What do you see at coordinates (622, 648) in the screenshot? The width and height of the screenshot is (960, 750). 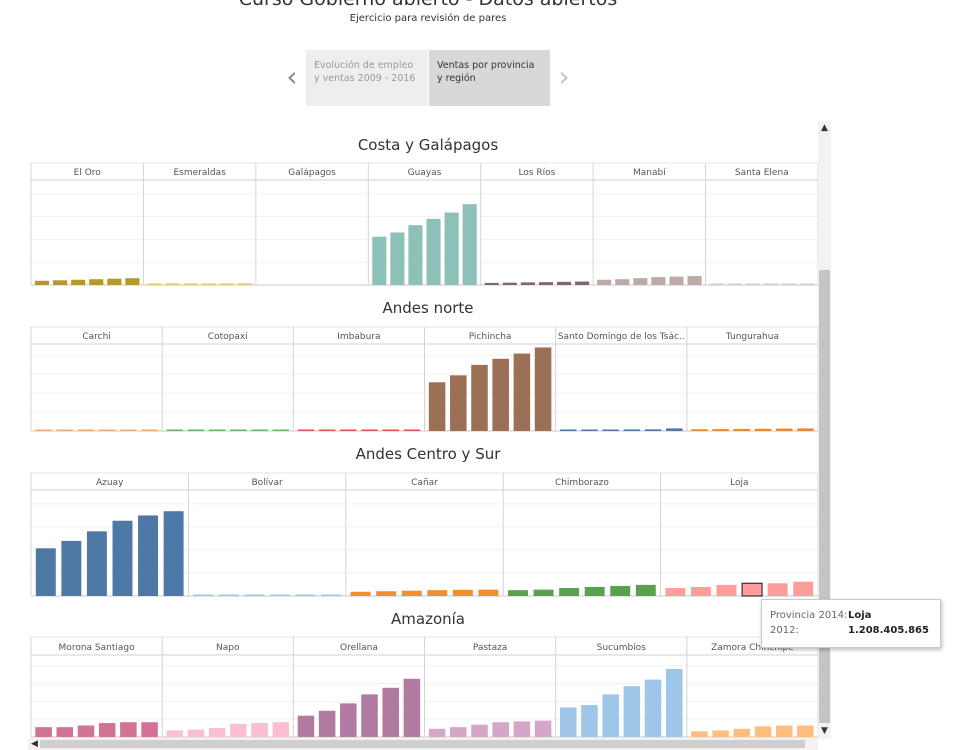 I see `province-label: Sucumbíos` at bounding box center [622, 648].